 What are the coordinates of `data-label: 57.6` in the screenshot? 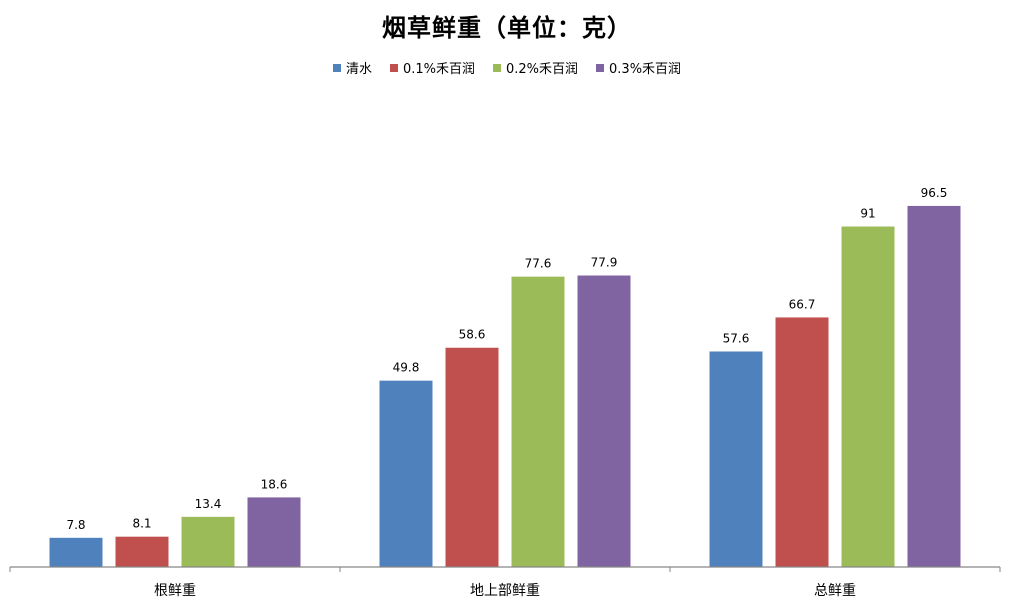 It's located at (736, 338).